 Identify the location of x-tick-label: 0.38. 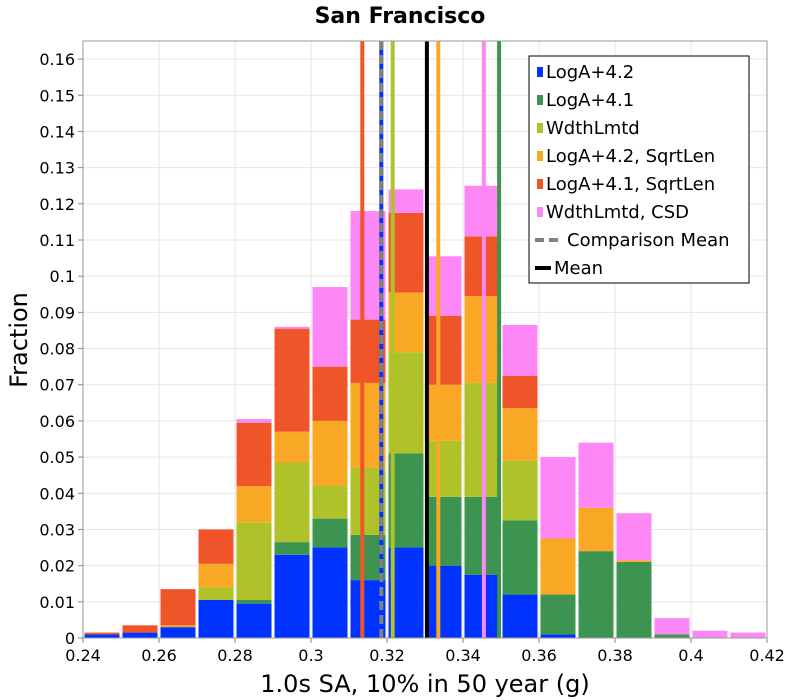
(615, 655).